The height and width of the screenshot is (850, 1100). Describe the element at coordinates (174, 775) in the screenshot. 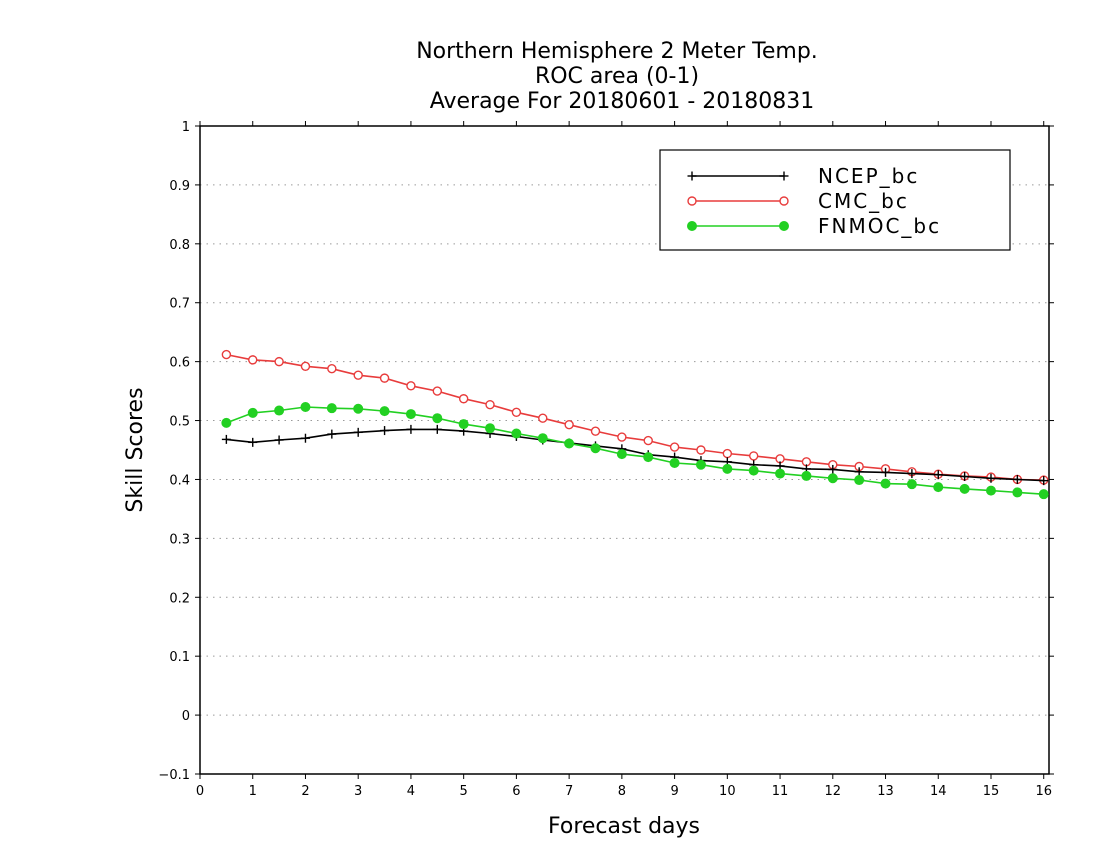

I see `y-tick-label: −0.1` at that location.